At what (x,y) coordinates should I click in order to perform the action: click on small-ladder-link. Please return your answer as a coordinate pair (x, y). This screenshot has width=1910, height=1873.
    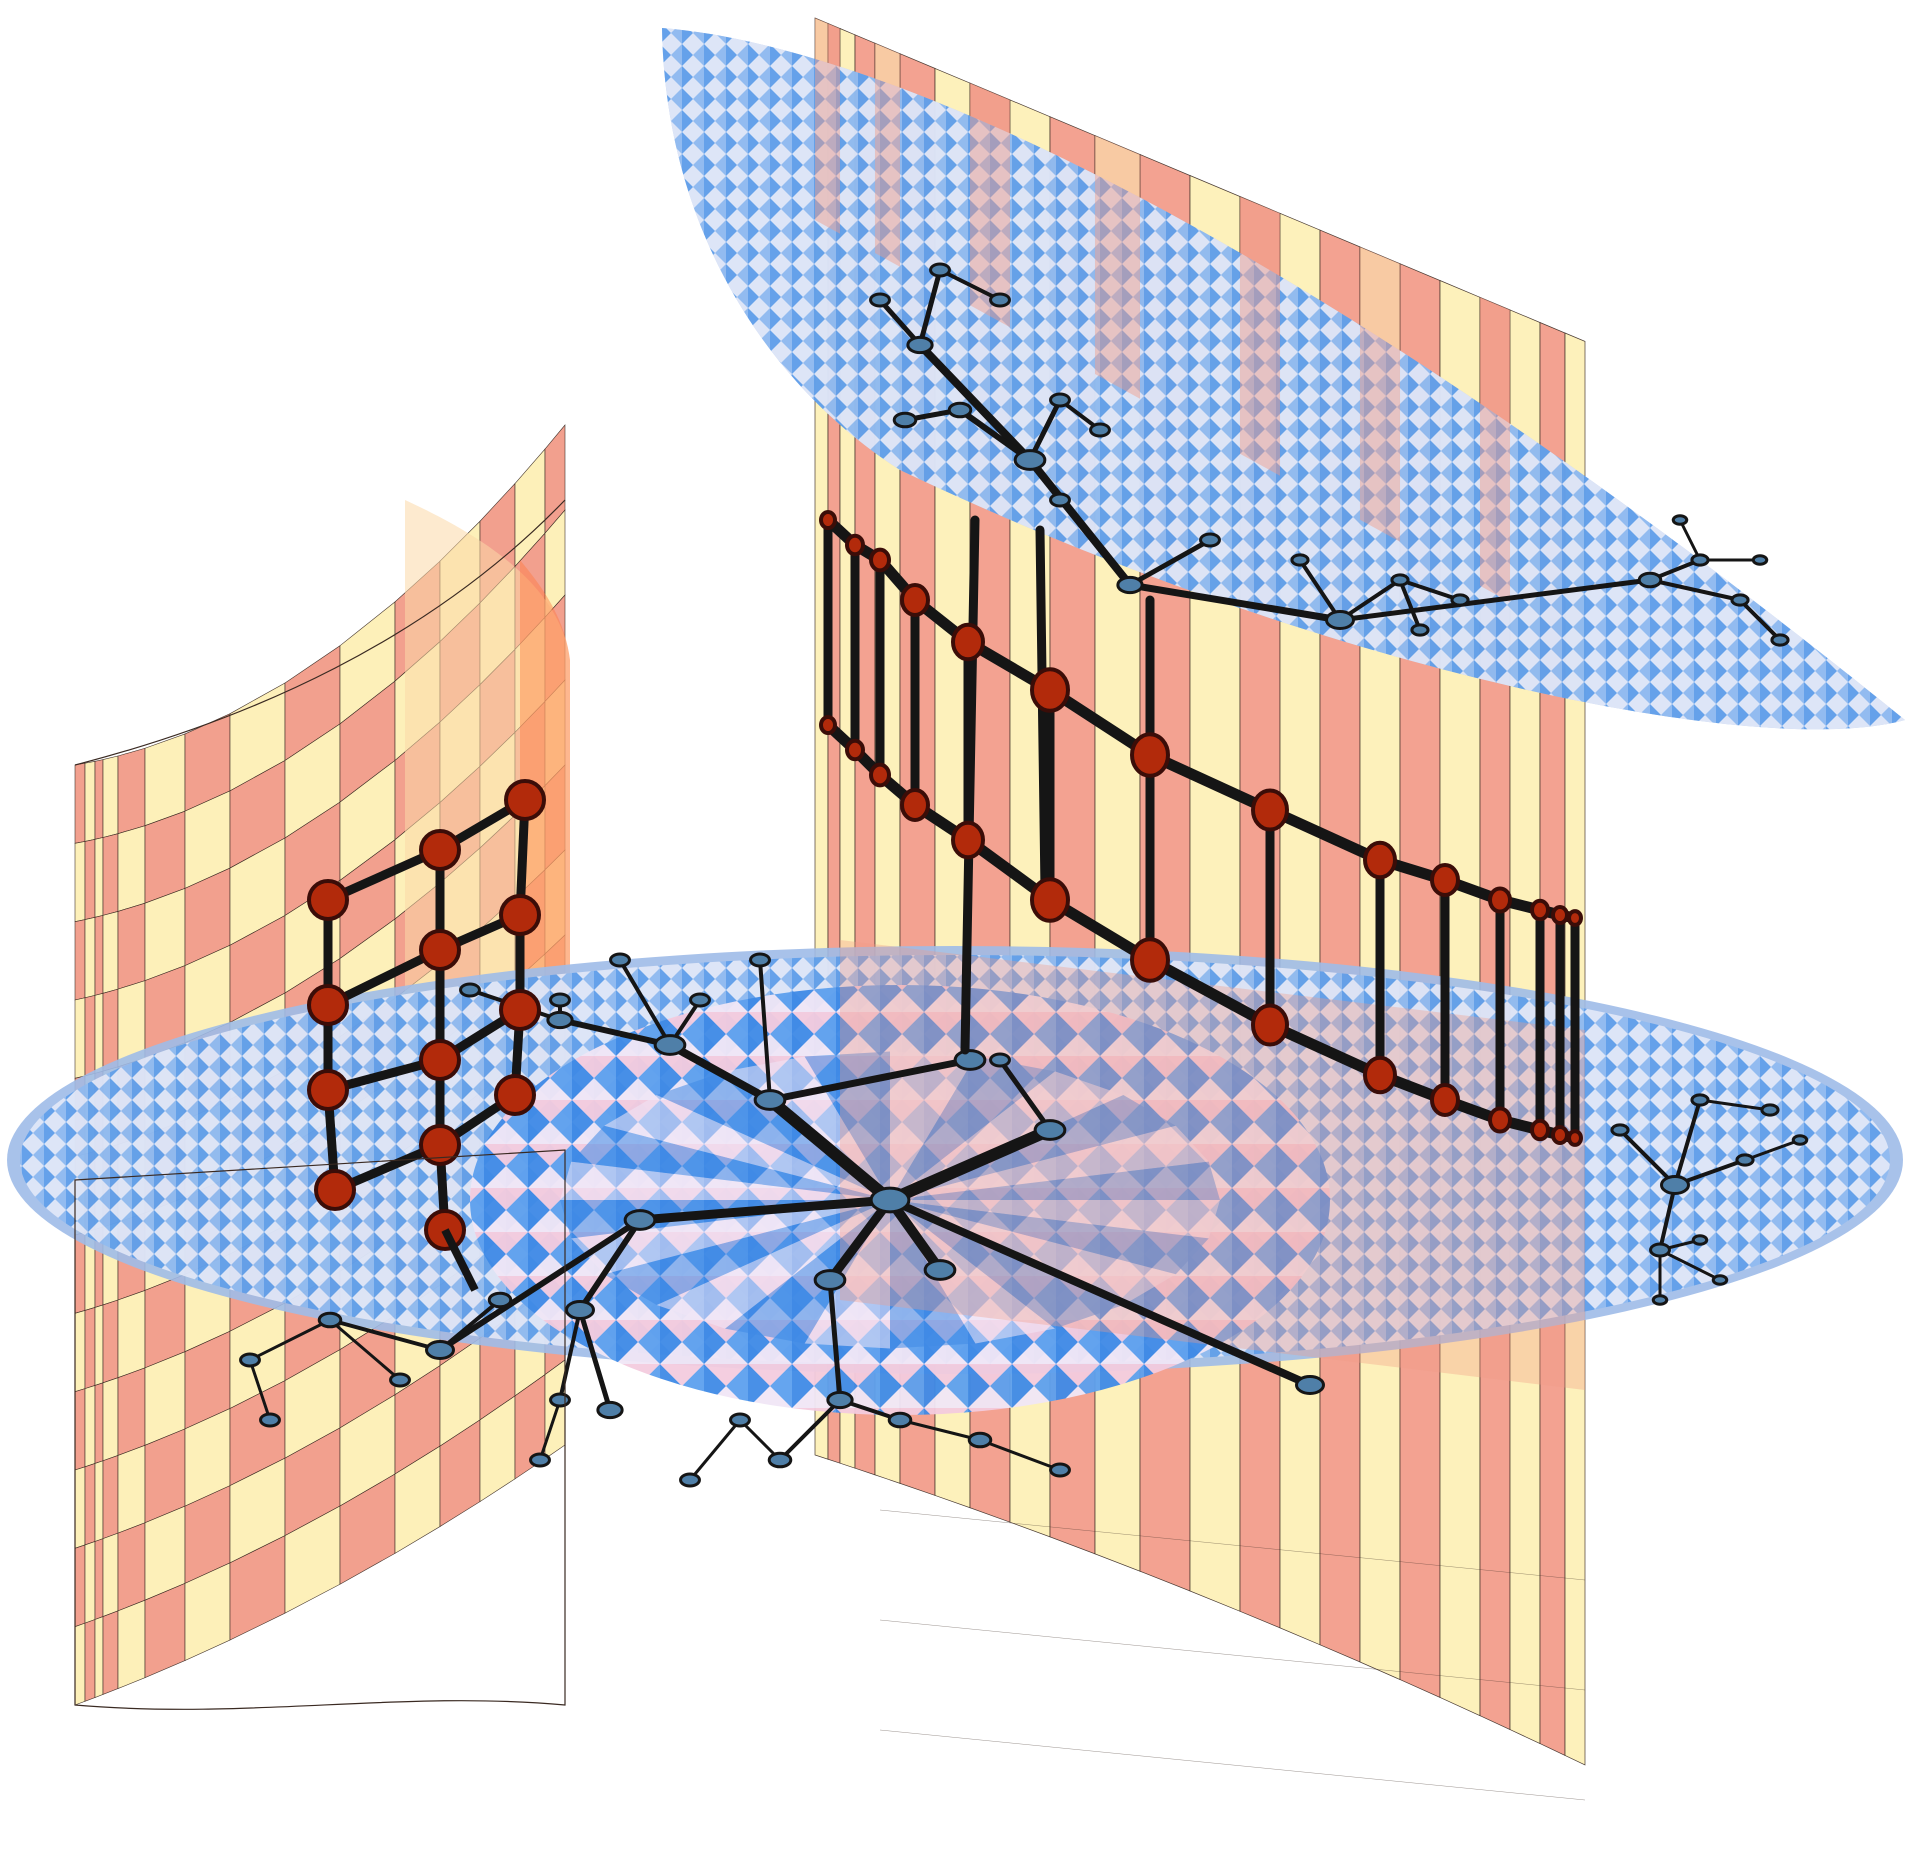
    Looking at the image, I should click on (460, 1260).